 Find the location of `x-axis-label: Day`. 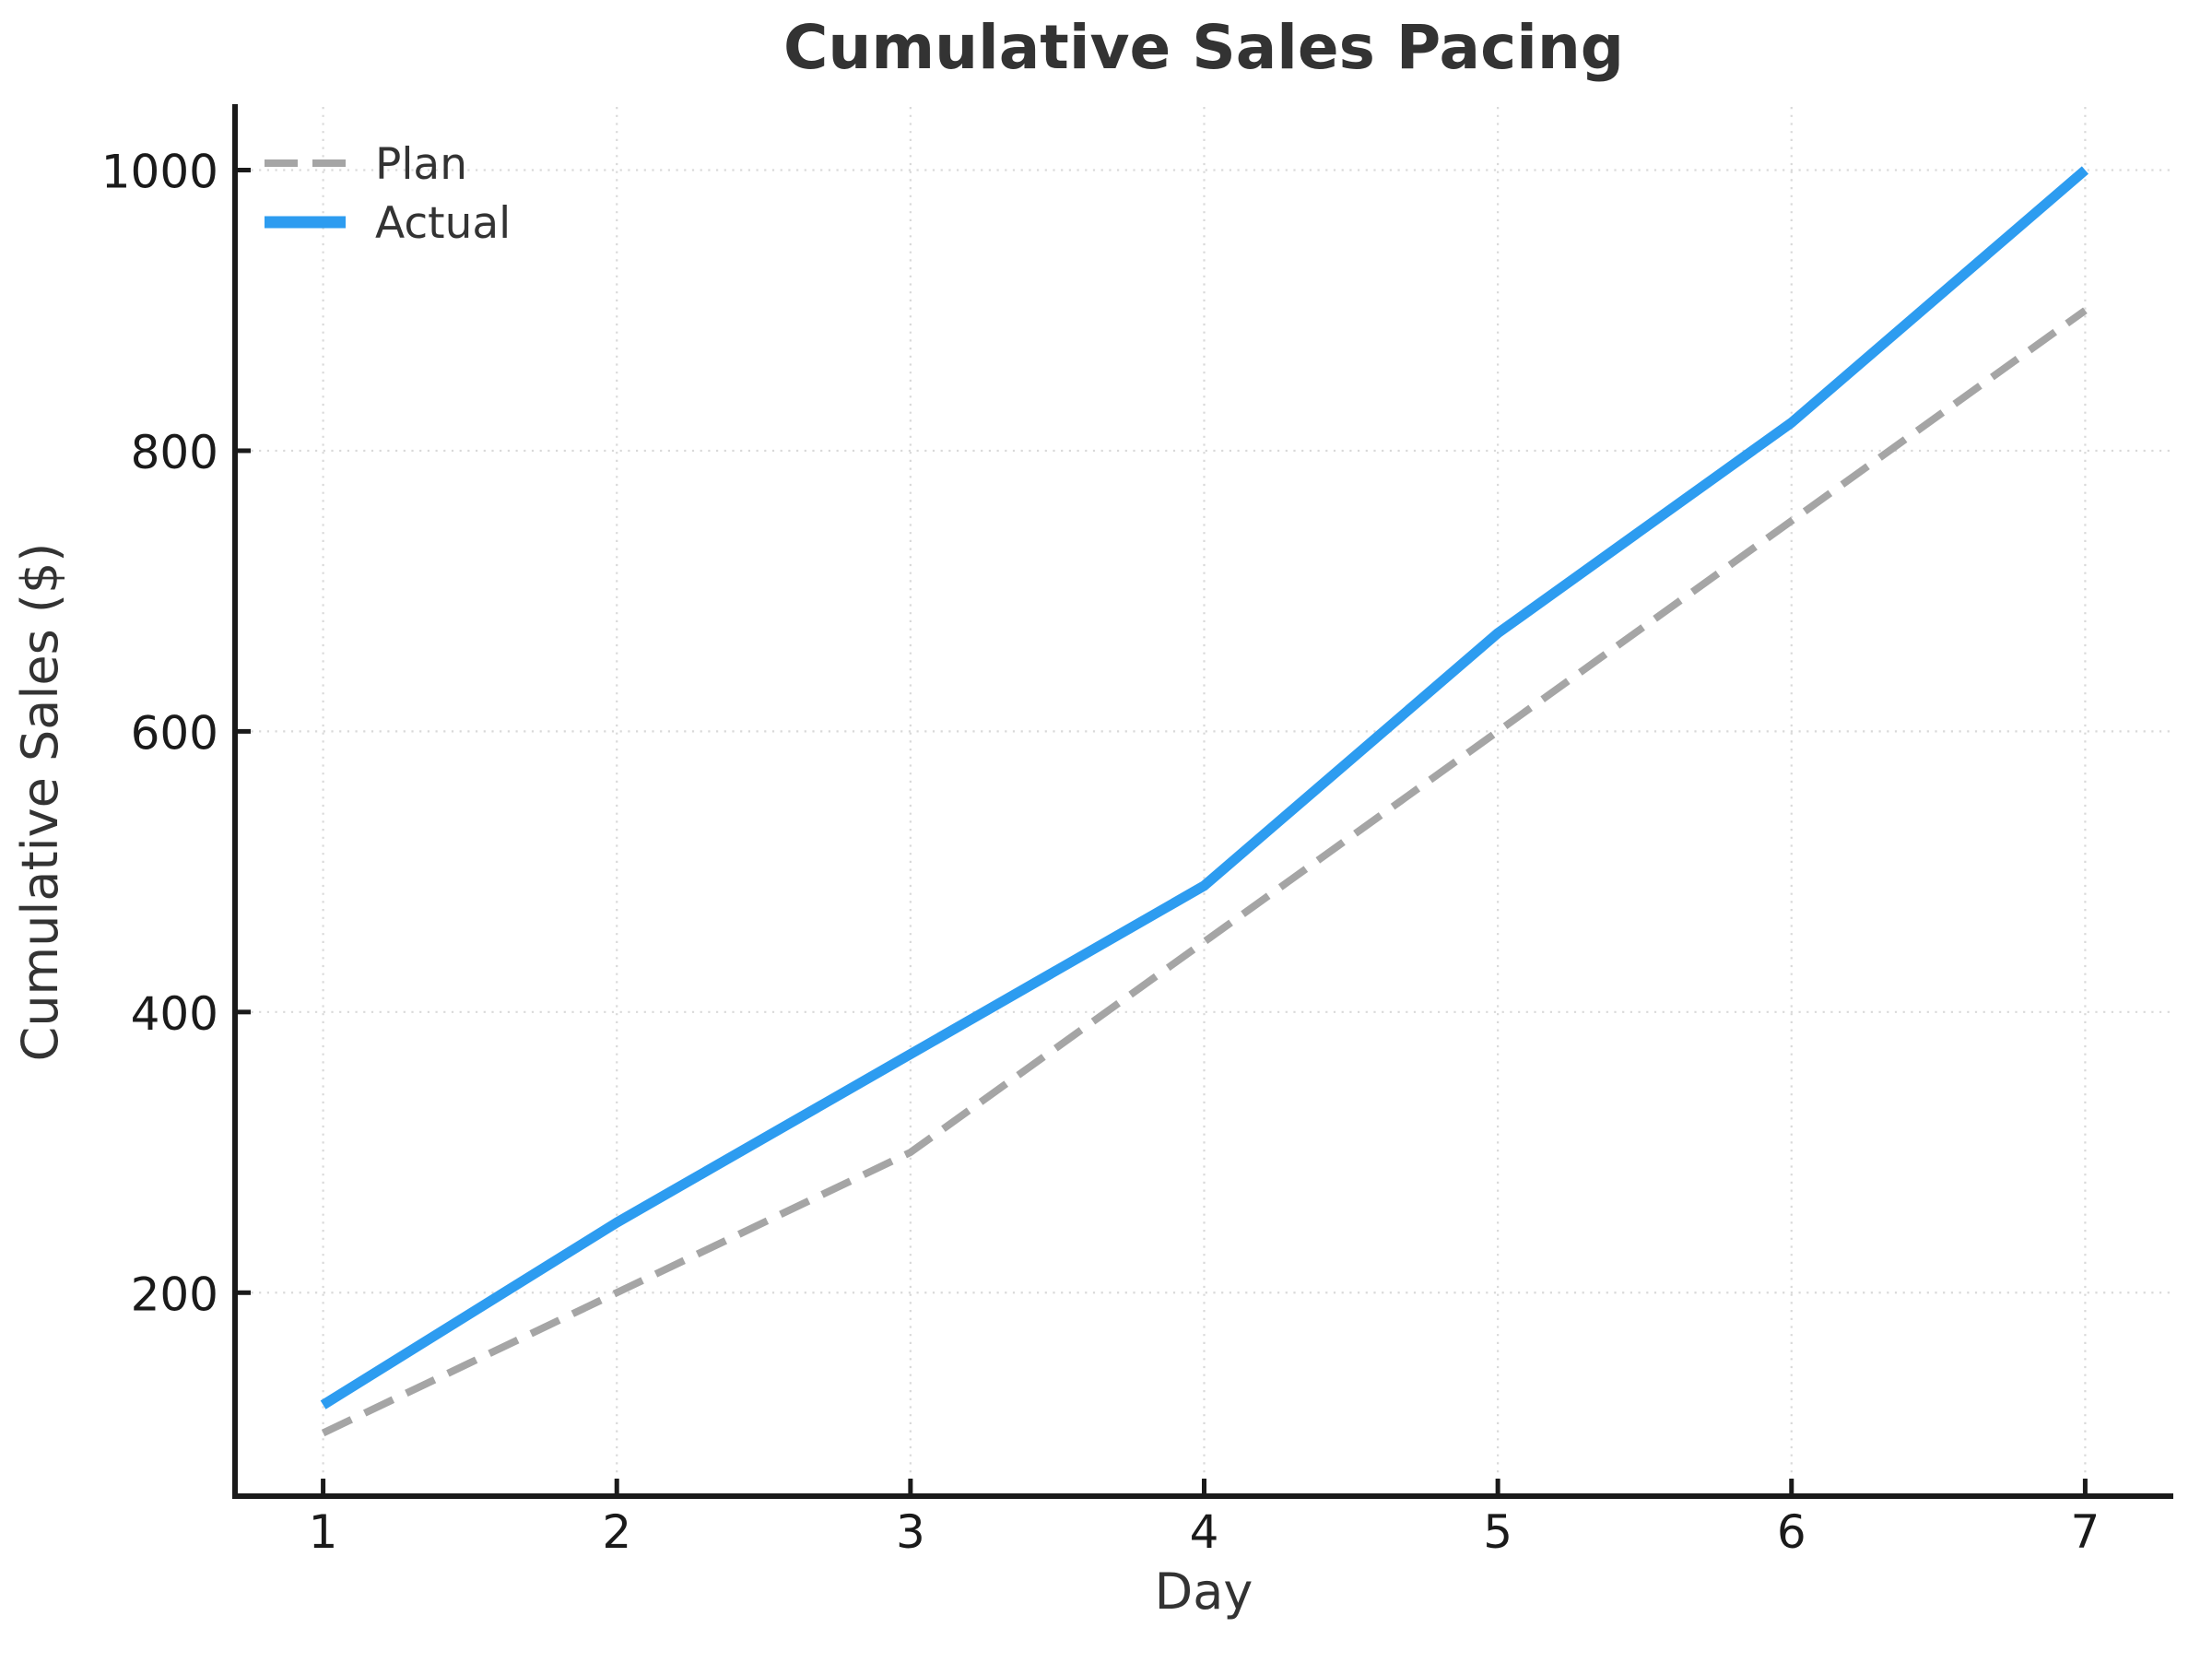

x-axis-label: Day is located at coordinates (1204, 1592).